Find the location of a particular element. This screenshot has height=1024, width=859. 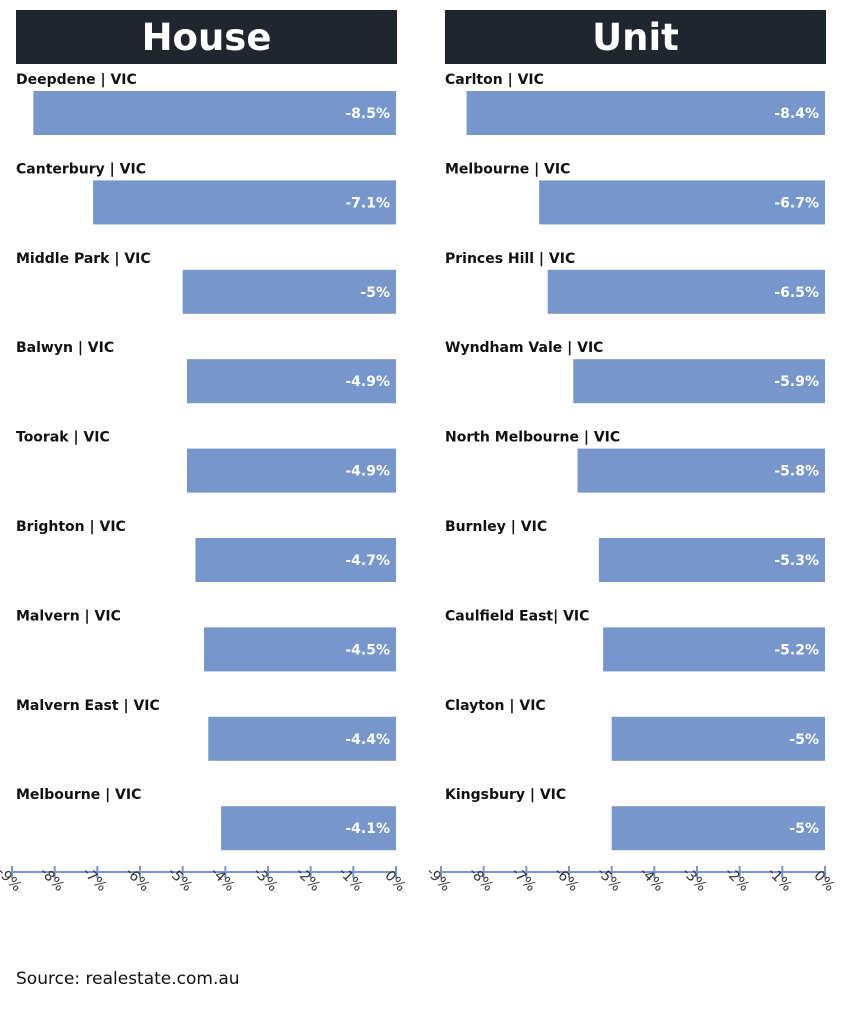

unit-category-label: Caulfield East| VIC is located at coordinates (517, 616).